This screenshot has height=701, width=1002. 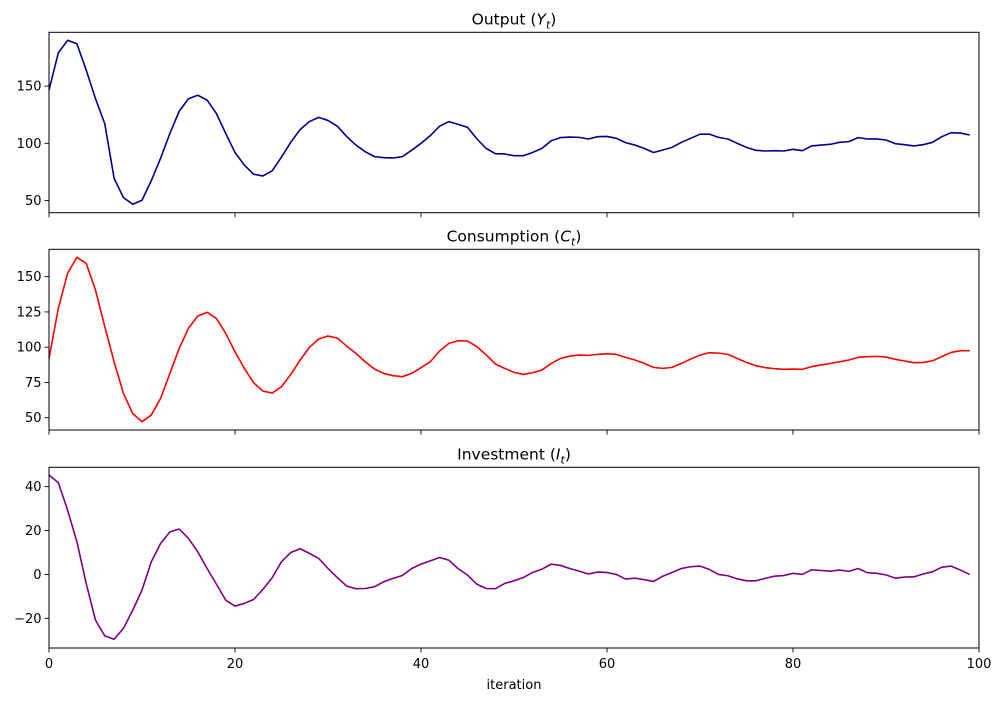 I want to click on x-tick-label: 20, so click(x=235, y=664).